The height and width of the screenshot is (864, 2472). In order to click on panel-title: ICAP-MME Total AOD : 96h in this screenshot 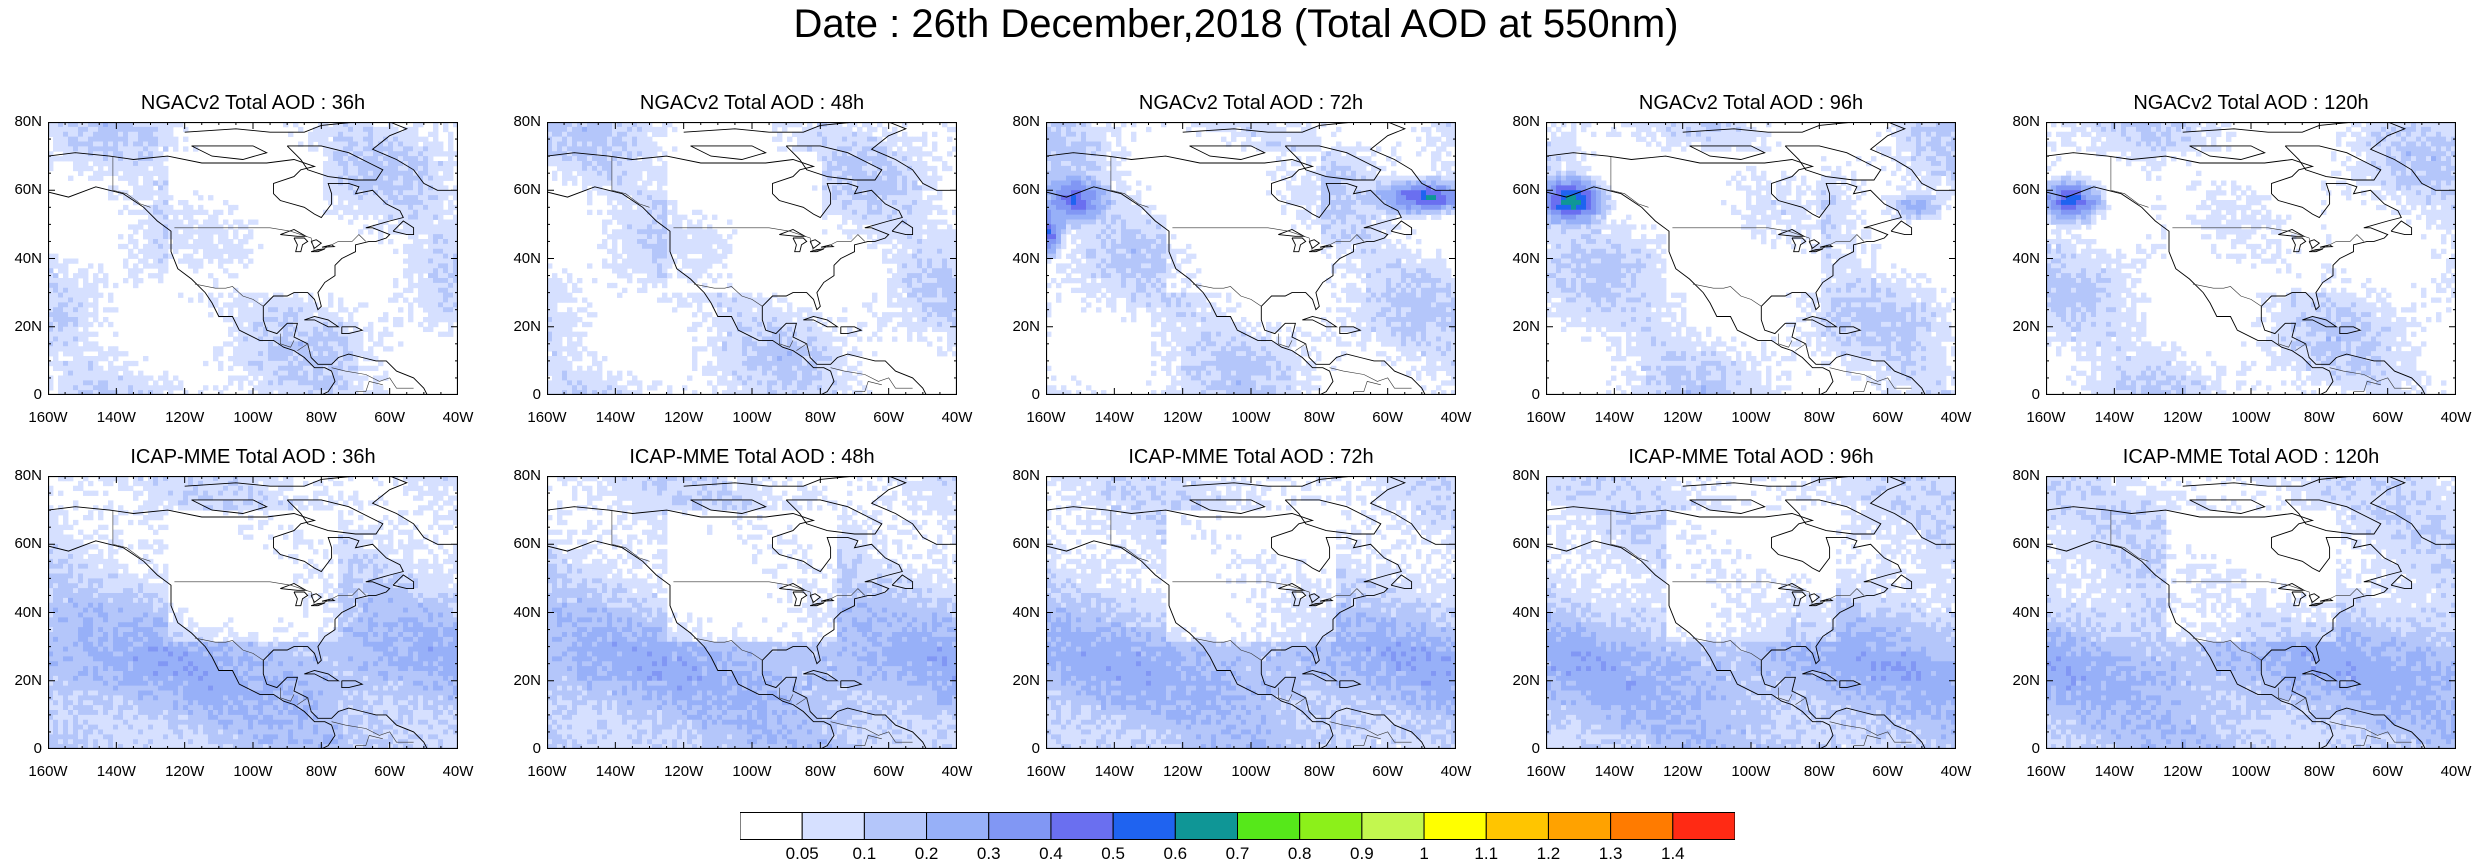, I will do `click(1751, 457)`.